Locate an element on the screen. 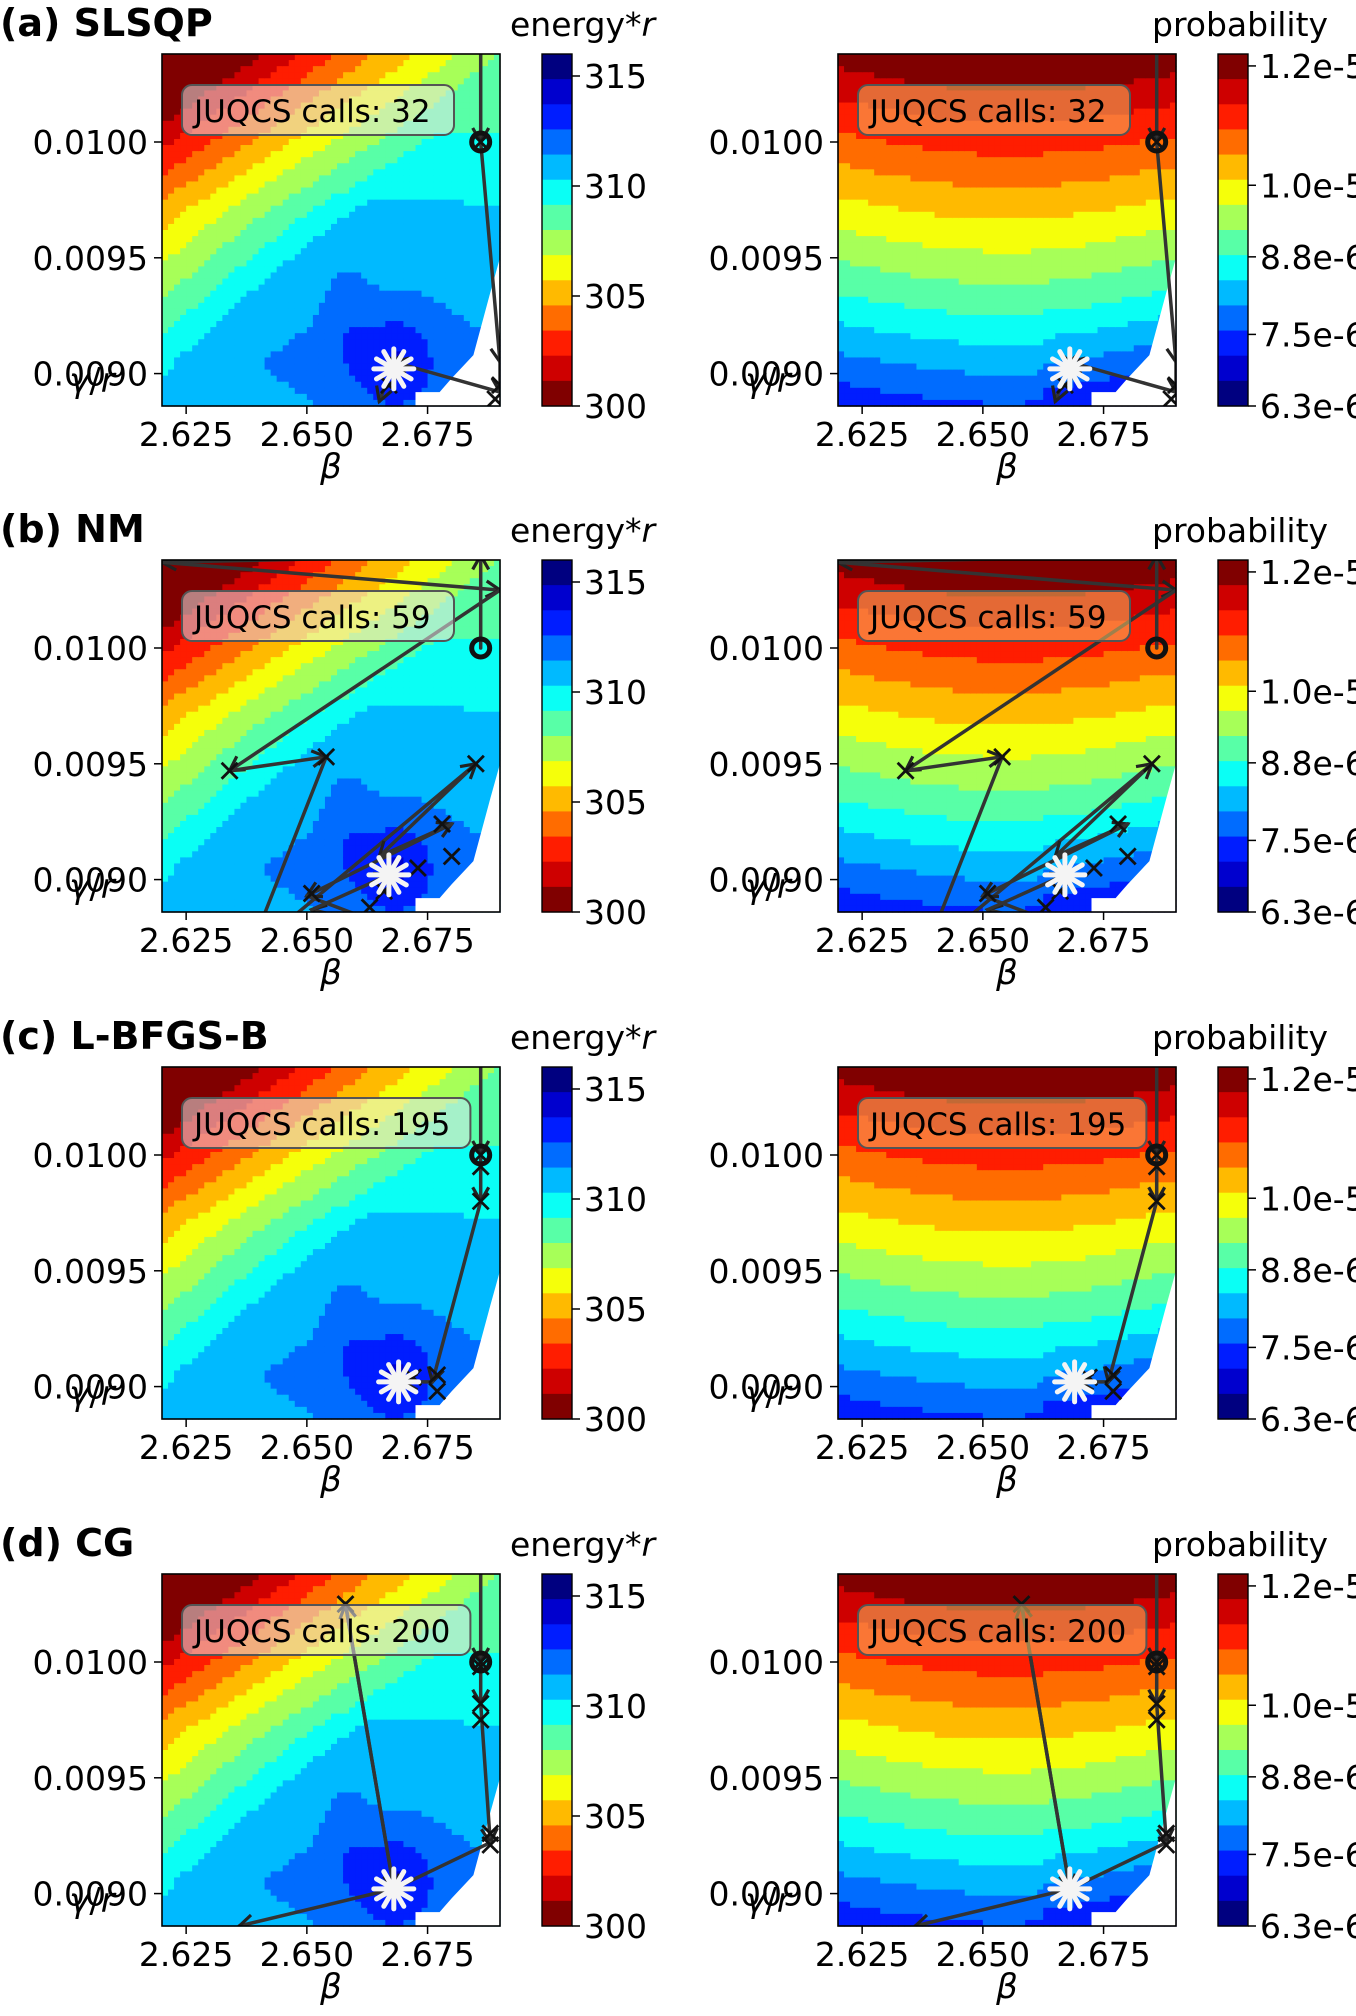  probability-calls-box-1: JUQCS calls: 59 is located at coordinates (994, 616).